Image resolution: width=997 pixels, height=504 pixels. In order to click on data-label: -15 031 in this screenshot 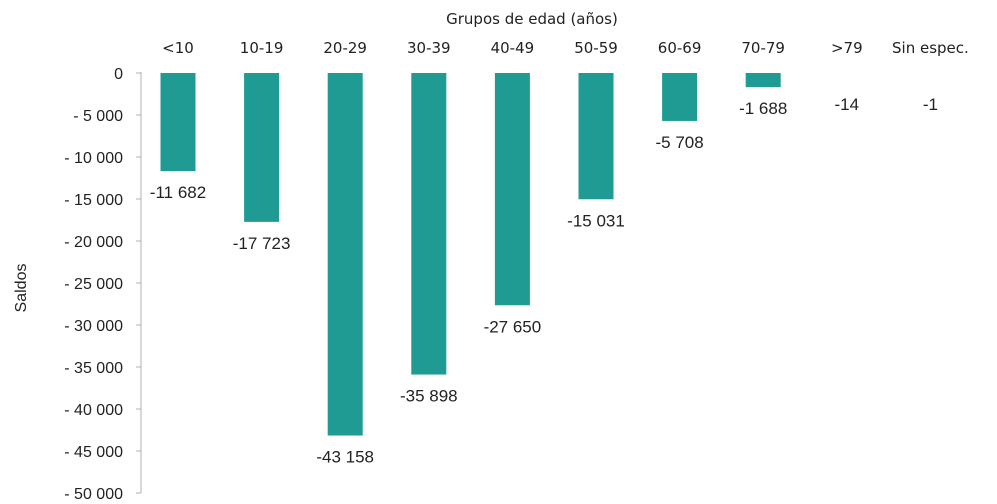, I will do `click(596, 220)`.